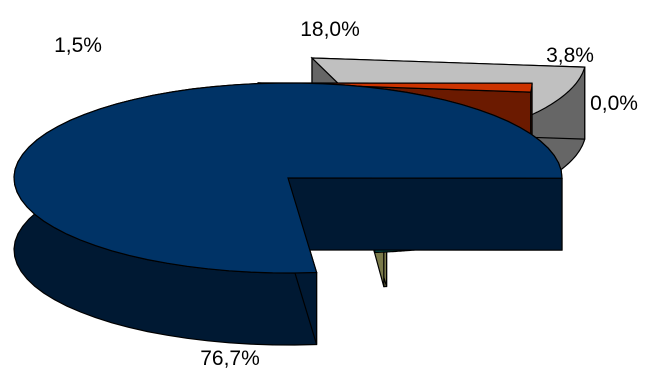 This screenshot has width=654, height=382. What do you see at coordinates (78, 45) in the screenshot?
I see `pie-slice-label-1: 1,5%` at bounding box center [78, 45].